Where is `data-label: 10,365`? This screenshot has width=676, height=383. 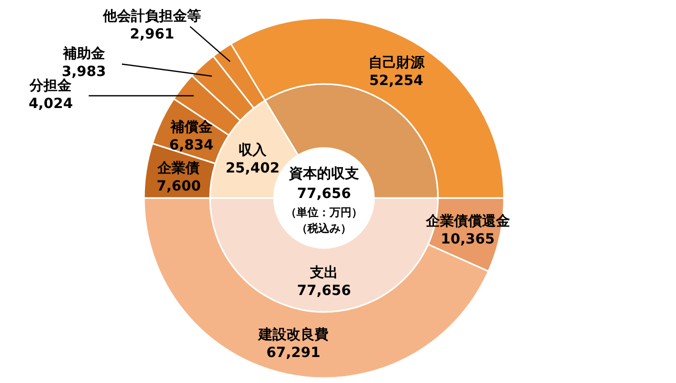 data-label: 10,365 is located at coordinates (467, 240).